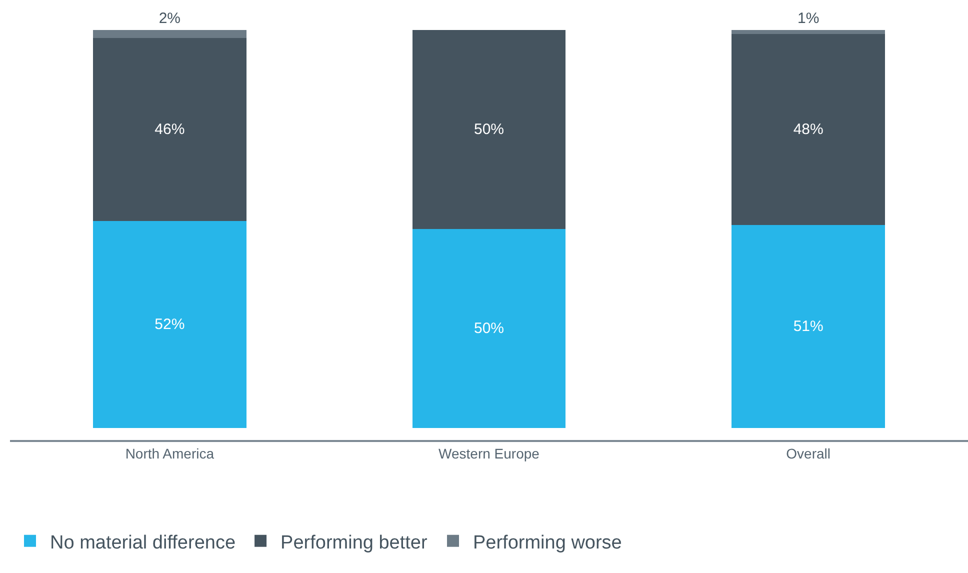 The image size is (968, 573). What do you see at coordinates (169, 454) in the screenshot?
I see `x-tick-label: North America` at bounding box center [169, 454].